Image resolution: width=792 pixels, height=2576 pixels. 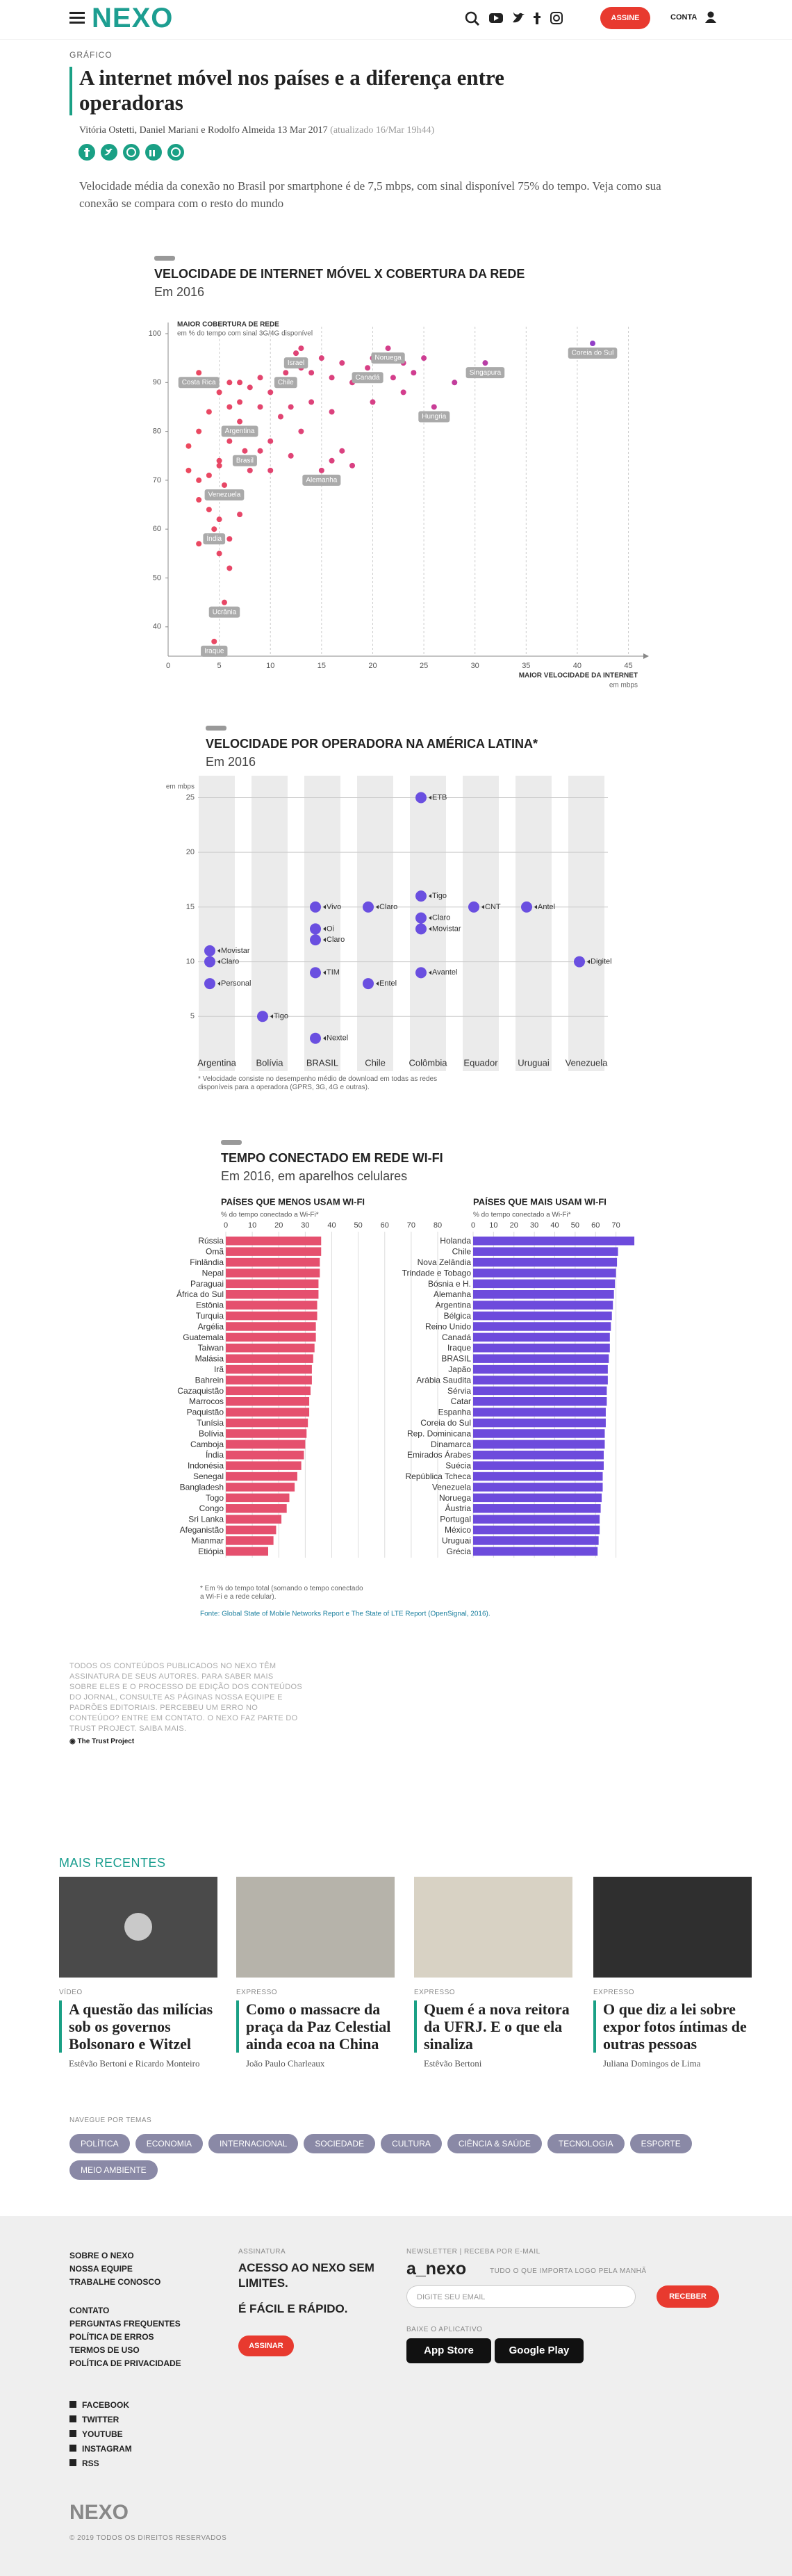 What do you see at coordinates (388, 907) in the screenshot?
I see `operator-label: Claro` at bounding box center [388, 907].